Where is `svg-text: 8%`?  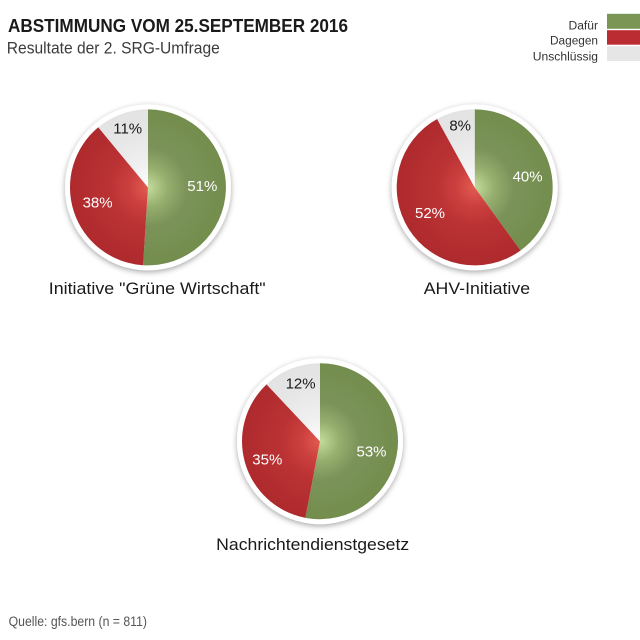 svg-text: 8% is located at coordinates (460, 126).